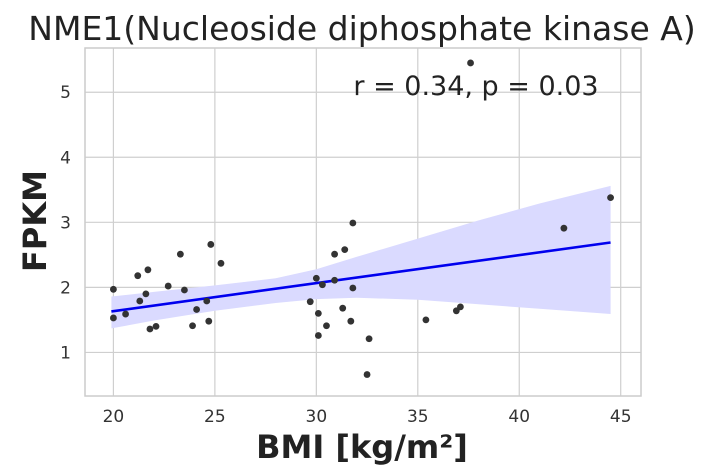 This screenshot has height=470, width=724. Describe the element at coordinates (362, 447) in the screenshot. I see `x-axis-label: BMI [kg/m²]` at that location.